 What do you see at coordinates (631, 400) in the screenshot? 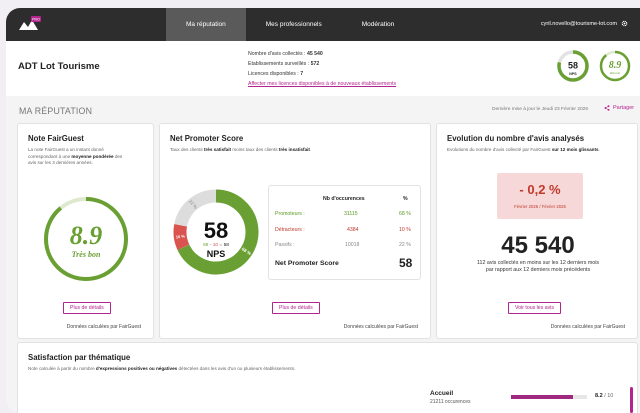
I see `scrollbar-thumb` at bounding box center [631, 400].